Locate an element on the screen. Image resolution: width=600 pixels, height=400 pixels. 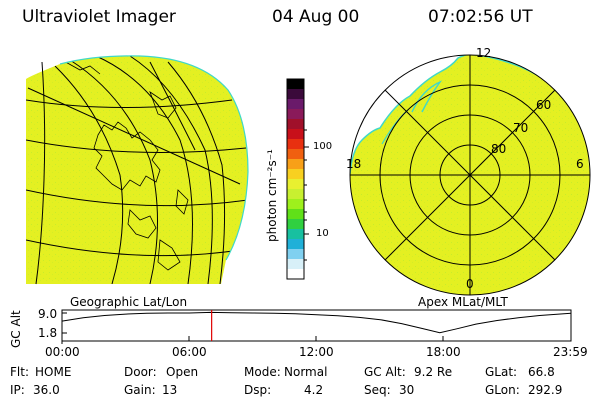
colorbar-unit-label: photon cm⁻²s⁻¹ is located at coordinates (272, 195).